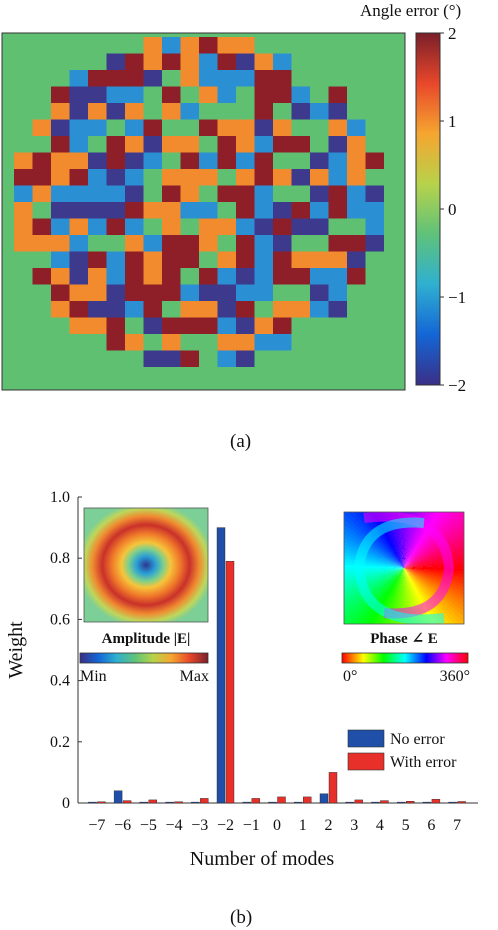 The image size is (498, 930). Describe the element at coordinates (350, 676) in the screenshot. I see `phase-min-label: 0°` at that location.